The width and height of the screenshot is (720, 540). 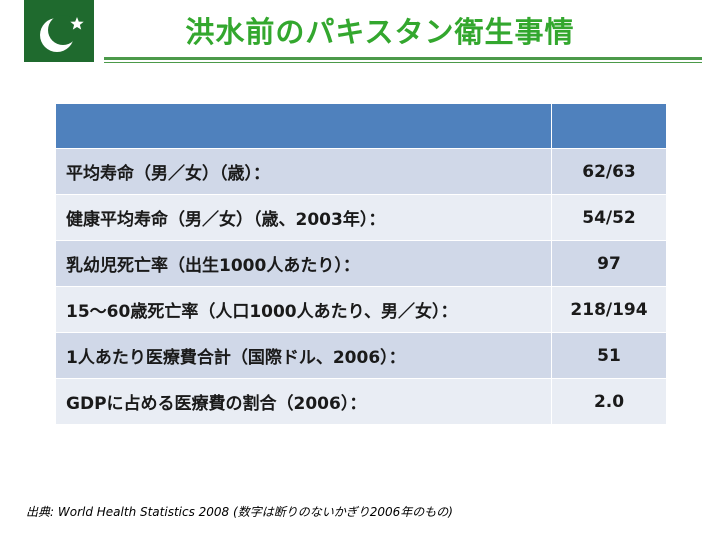 I want to click on row-value: 54/52, so click(x=609, y=217).